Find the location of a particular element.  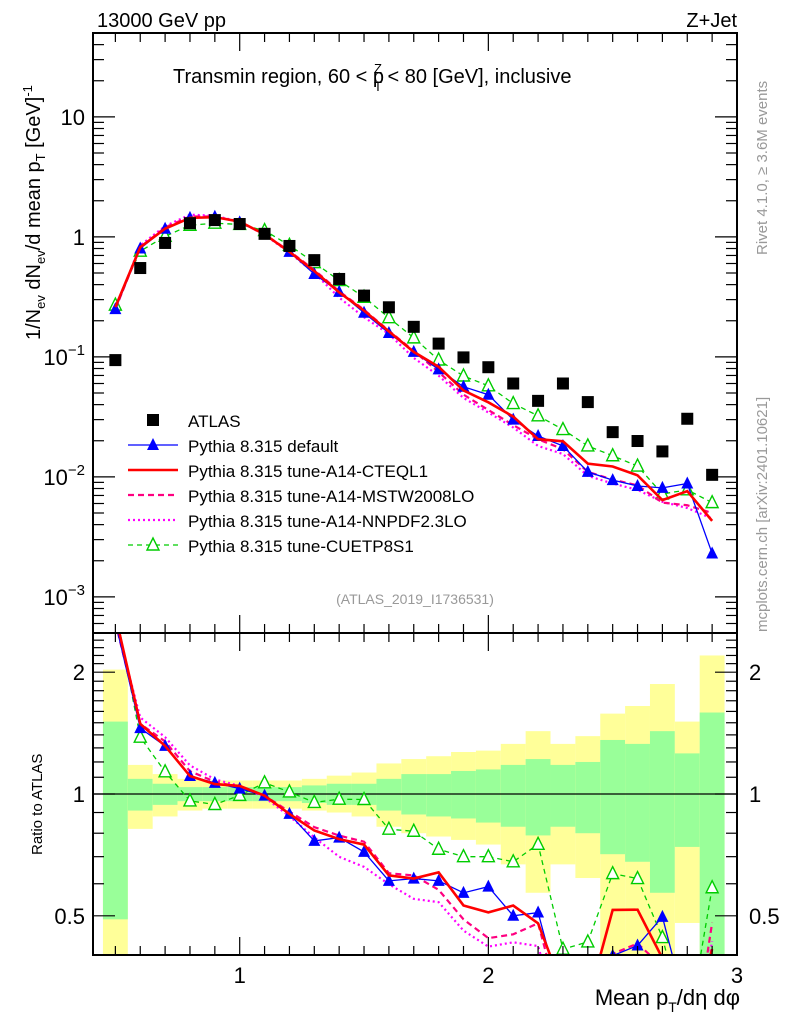

header-process-label: Z+Jet is located at coordinates (711, 21).